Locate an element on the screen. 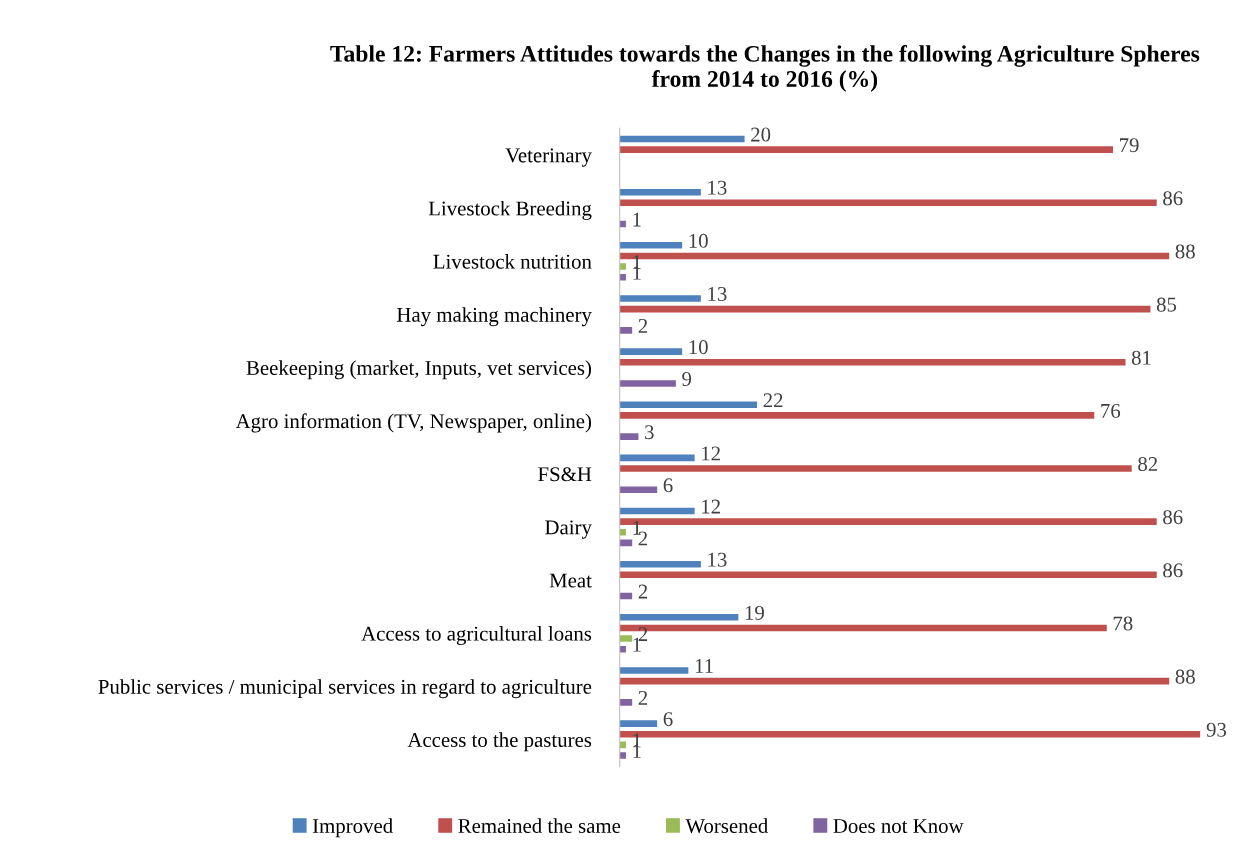 Image resolution: width=1257 pixels, height=856 pixels. y-tick-label: FS&H is located at coordinates (565, 474).